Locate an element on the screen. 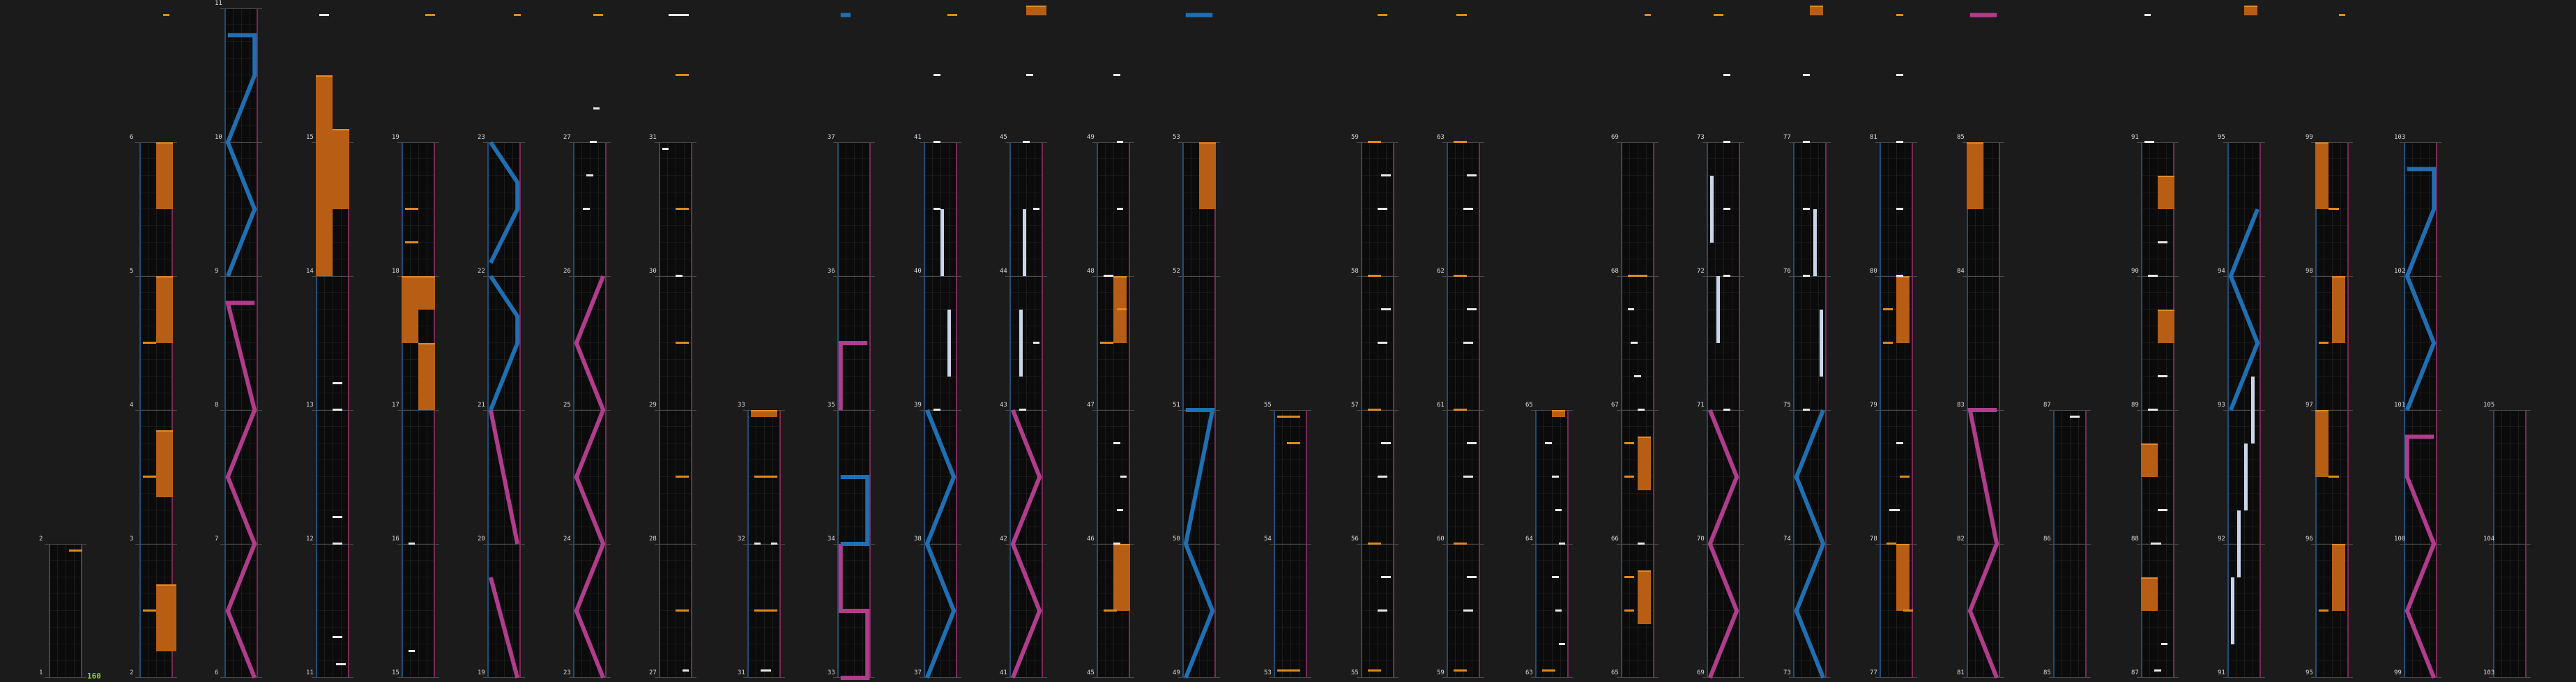 This screenshot has height=682, width=2576. measure-number: 45 is located at coordinates (1004, 137).